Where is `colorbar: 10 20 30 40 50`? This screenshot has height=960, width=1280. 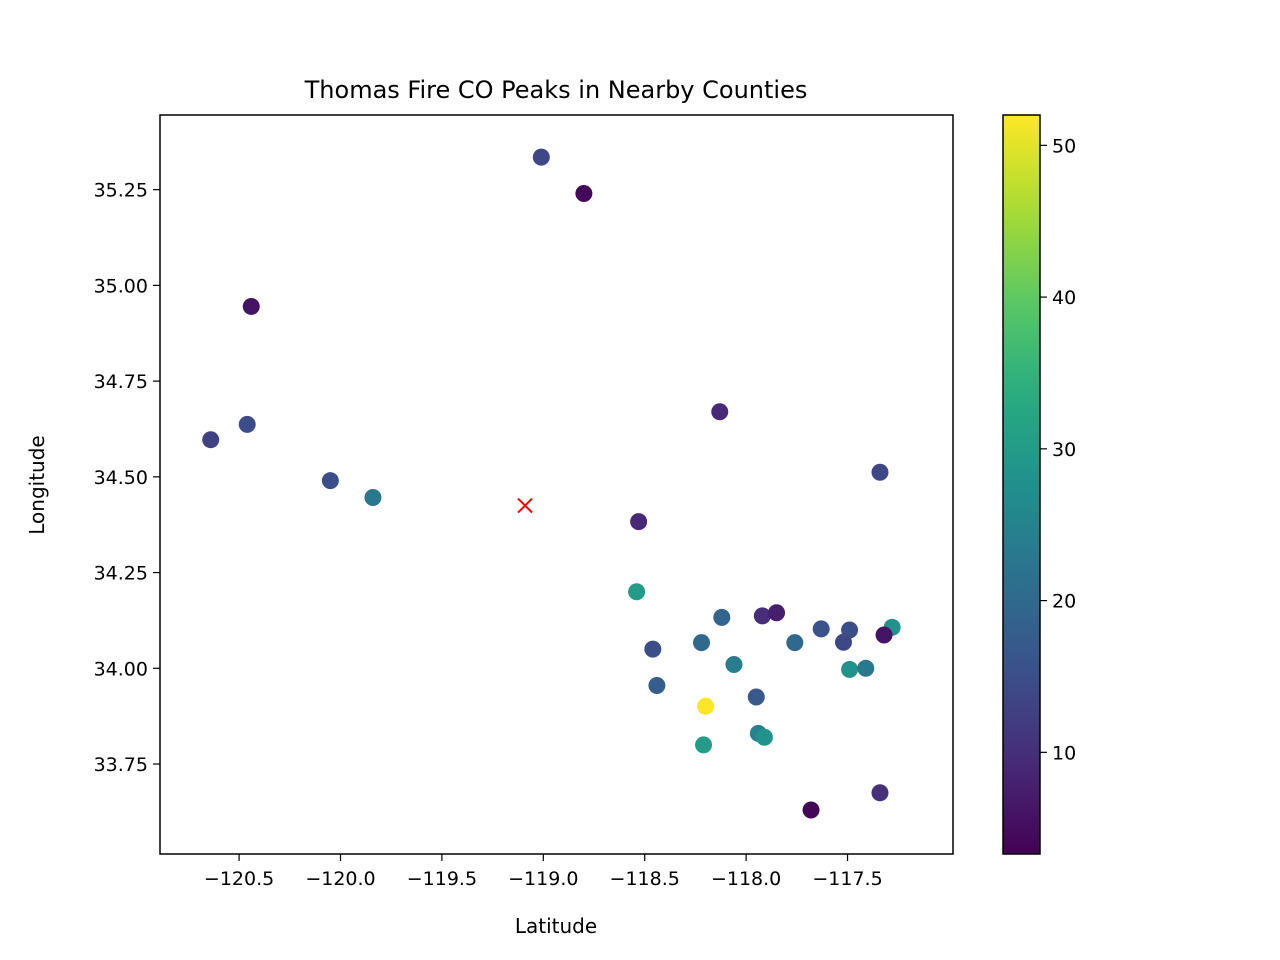 colorbar: 10 20 30 40 50 is located at coordinates (1039, 484).